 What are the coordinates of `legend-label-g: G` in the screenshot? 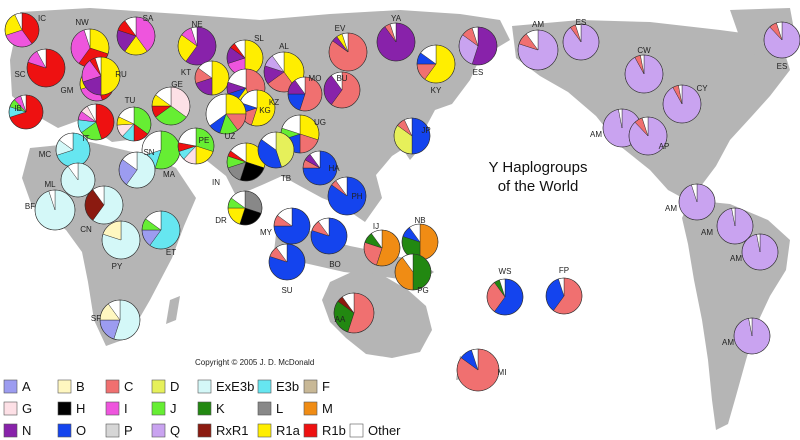 It's located at (27, 408).